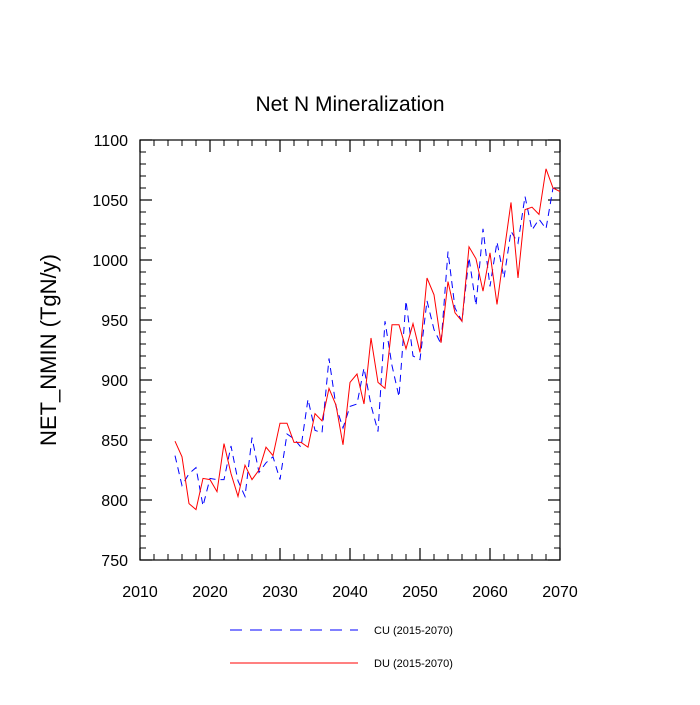 Image resolution: width=700 pixels, height=705 pixels. Describe the element at coordinates (420, 592) in the screenshot. I see `x-tick-label: 2050` at that location.